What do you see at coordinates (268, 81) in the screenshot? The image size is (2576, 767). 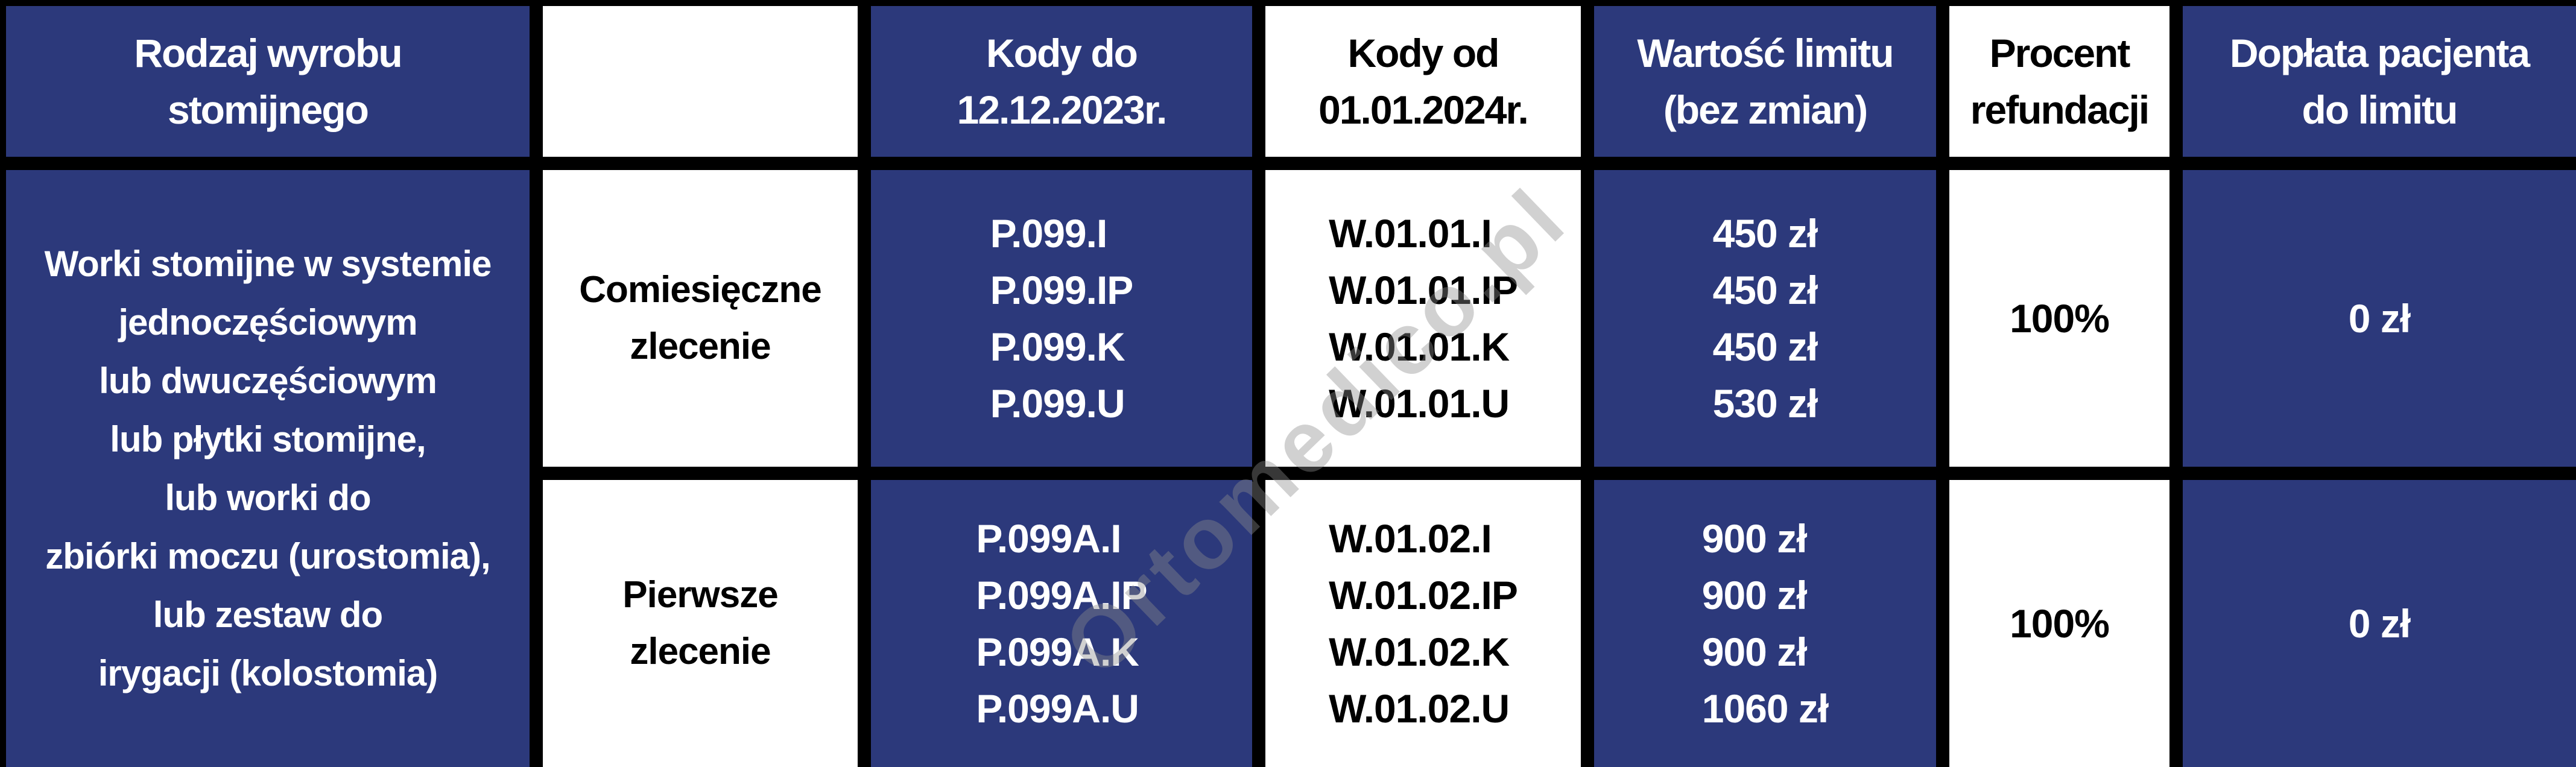 I see `header-product-type: Rodzaj wyrobu stomijnego` at bounding box center [268, 81].